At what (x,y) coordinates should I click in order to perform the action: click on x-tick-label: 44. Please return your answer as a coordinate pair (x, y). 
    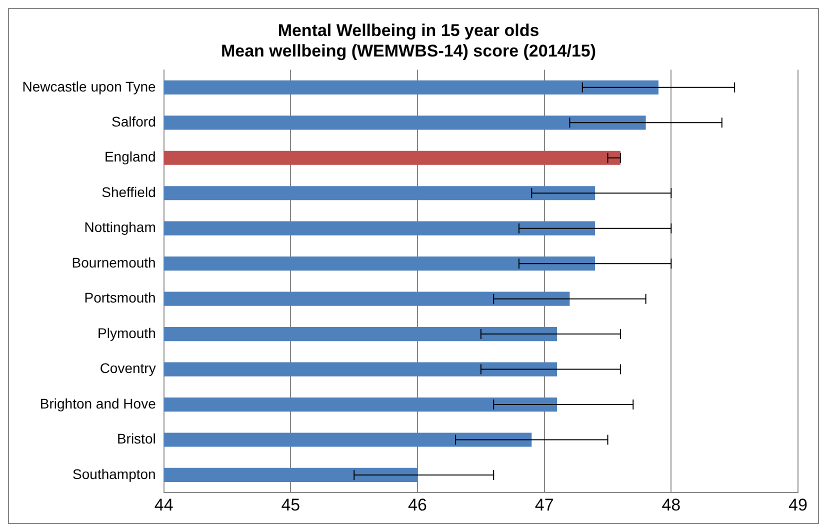
    Looking at the image, I should click on (164, 504).